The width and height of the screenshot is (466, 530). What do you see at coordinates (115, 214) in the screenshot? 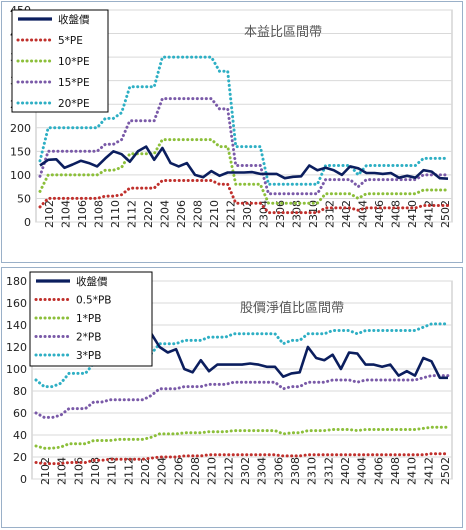
I see `pe-x-tick-label: 2110` at bounding box center [115, 214].